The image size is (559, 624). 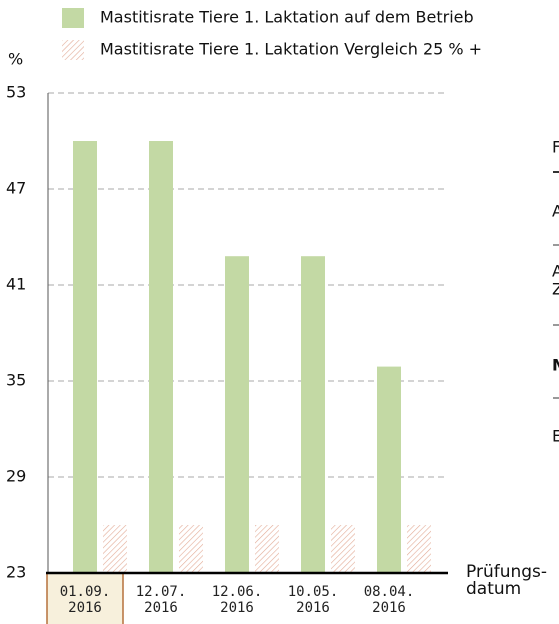 I want to click on y-tick-label: 53, so click(x=16, y=92).